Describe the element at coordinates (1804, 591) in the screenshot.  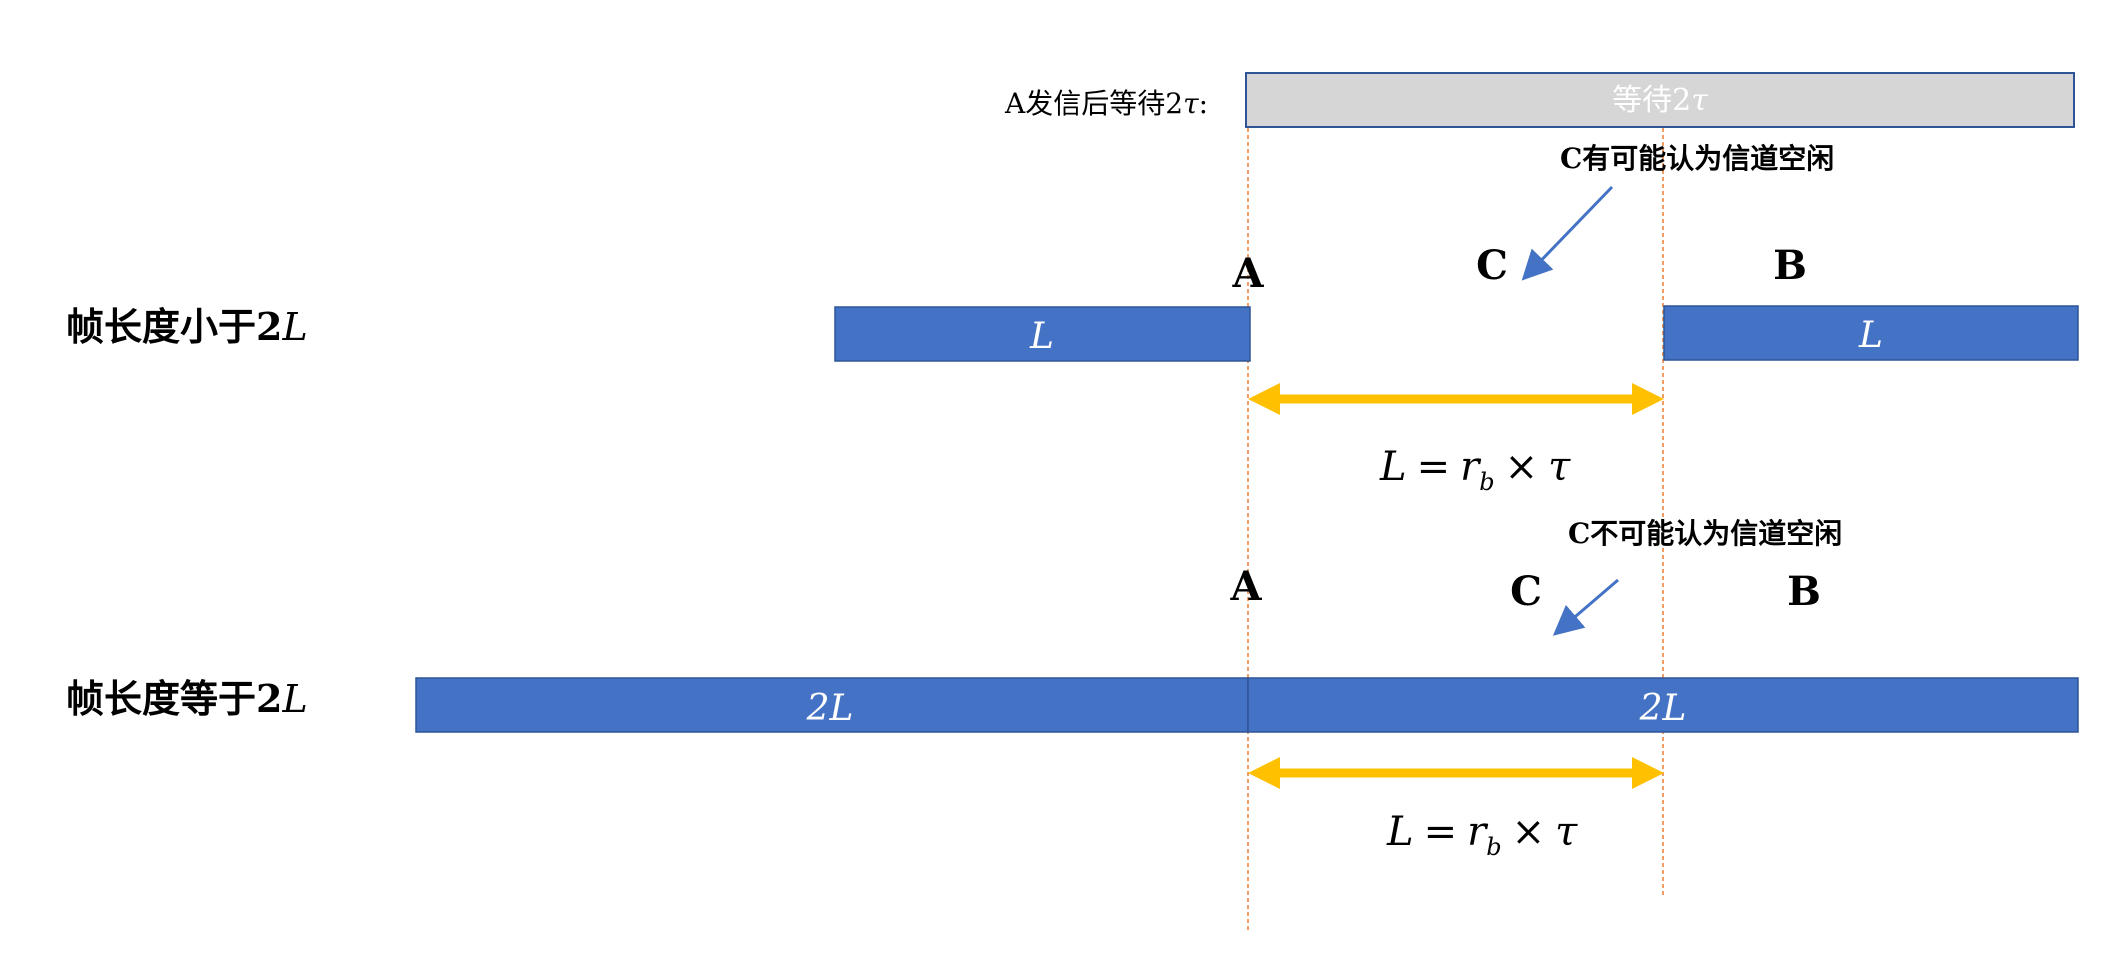
I see `bottom-station-b: B` at that location.